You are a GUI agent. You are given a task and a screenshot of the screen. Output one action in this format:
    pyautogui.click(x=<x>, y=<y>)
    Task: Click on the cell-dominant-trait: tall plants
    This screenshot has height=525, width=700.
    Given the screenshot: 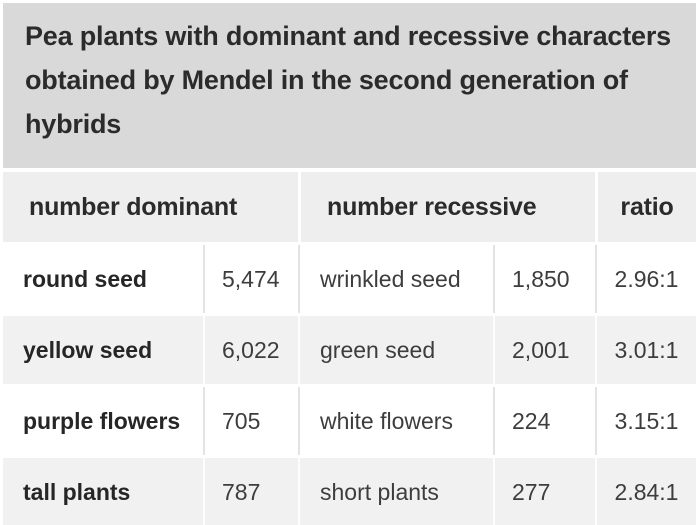 What is the action you would take?
    pyautogui.click(x=103, y=491)
    